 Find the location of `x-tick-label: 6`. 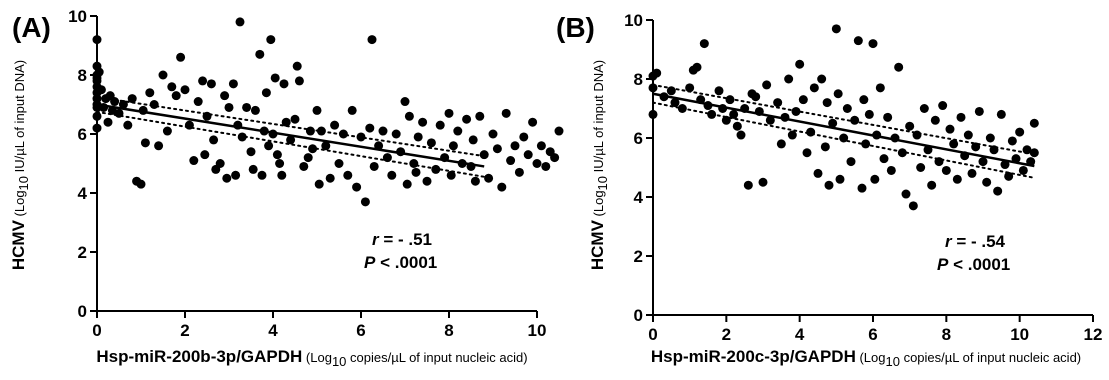

x-tick-label: 6 is located at coordinates (360, 330).